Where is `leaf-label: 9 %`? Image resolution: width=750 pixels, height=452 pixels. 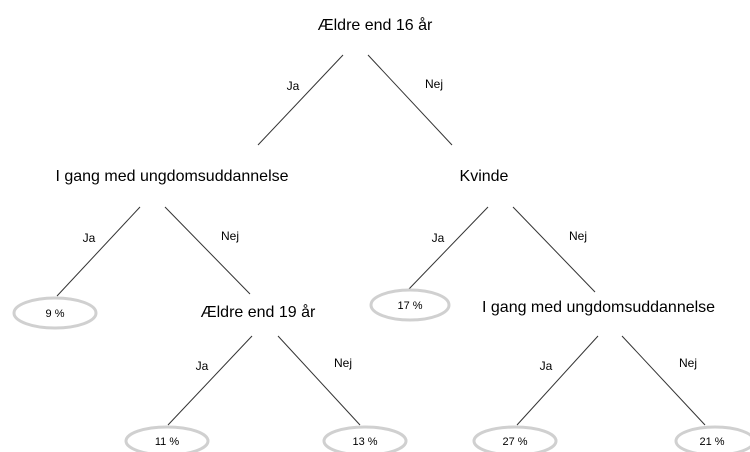 leaf-label: 9 % is located at coordinates (55, 314).